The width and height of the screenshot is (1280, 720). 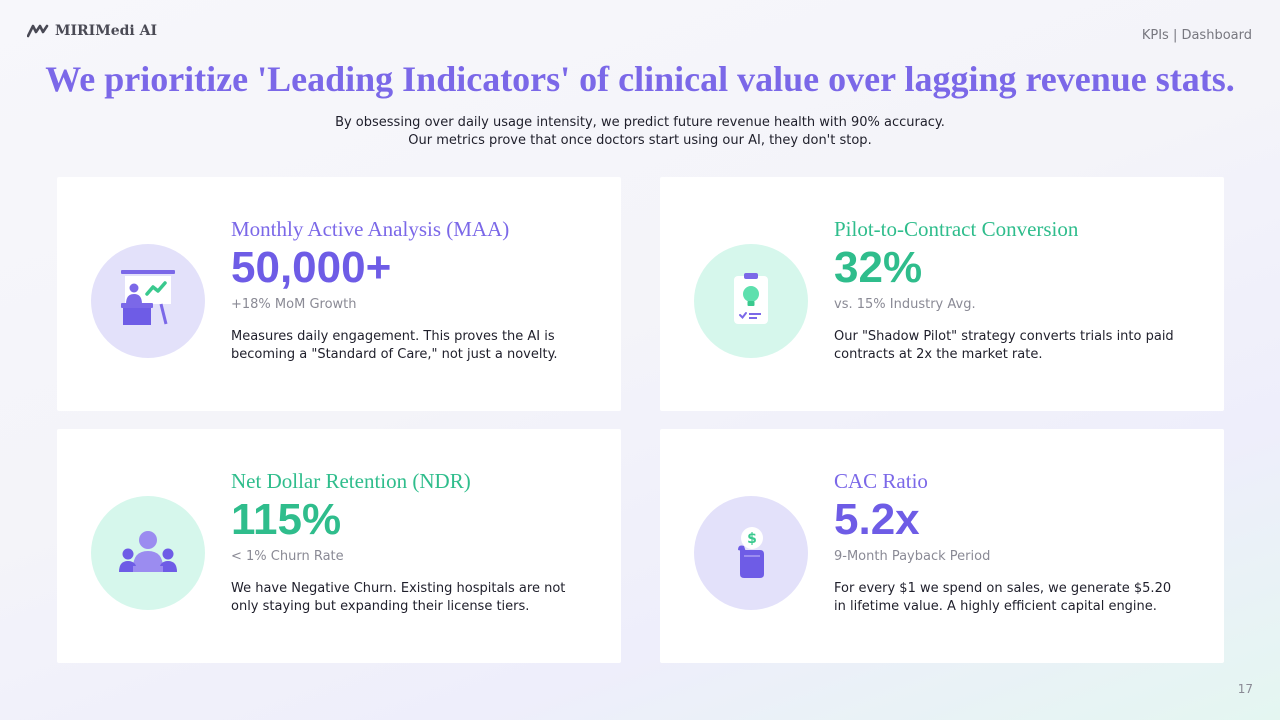 I want to click on card-metric: 115%, so click(x=286, y=519).